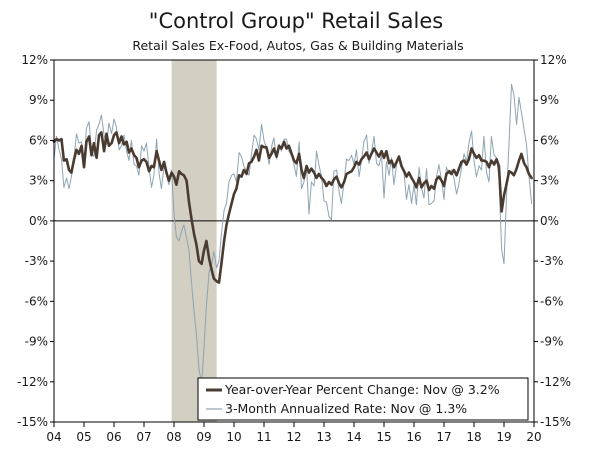 The height and width of the screenshot is (451, 600). What do you see at coordinates (36, 342) in the screenshot?
I see `y-tick-label-left: -9%` at bounding box center [36, 342].